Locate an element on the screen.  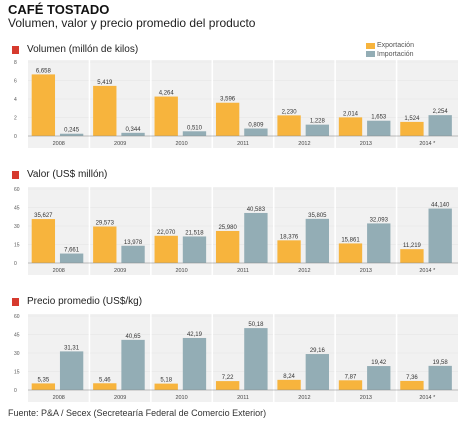
data-label-export: 5,18 is located at coordinates (166, 381).